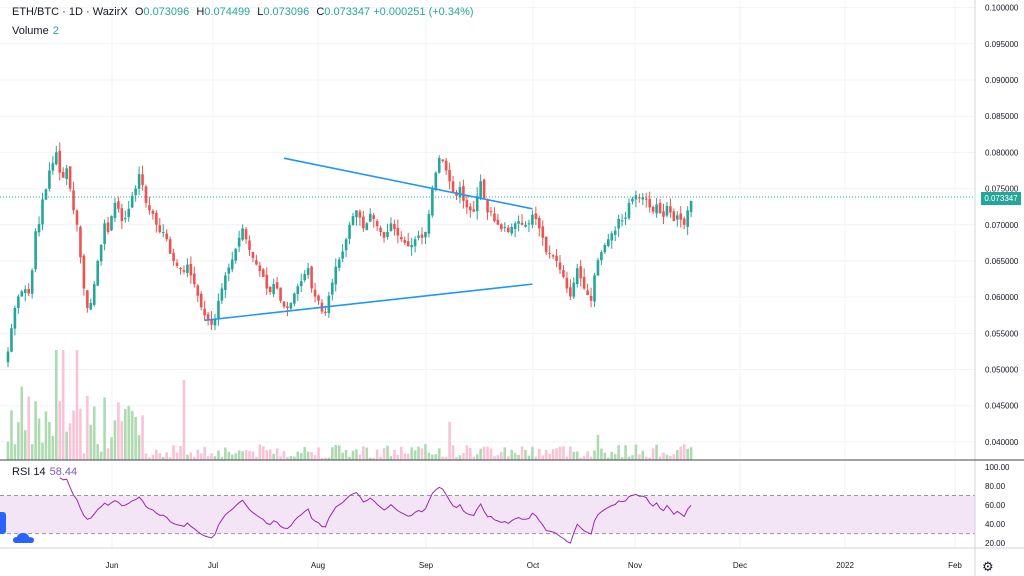 The height and width of the screenshot is (576, 1024). Describe the element at coordinates (1002, 44) in the screenshot. I see `price-tick-label: 0.095000` at that location.